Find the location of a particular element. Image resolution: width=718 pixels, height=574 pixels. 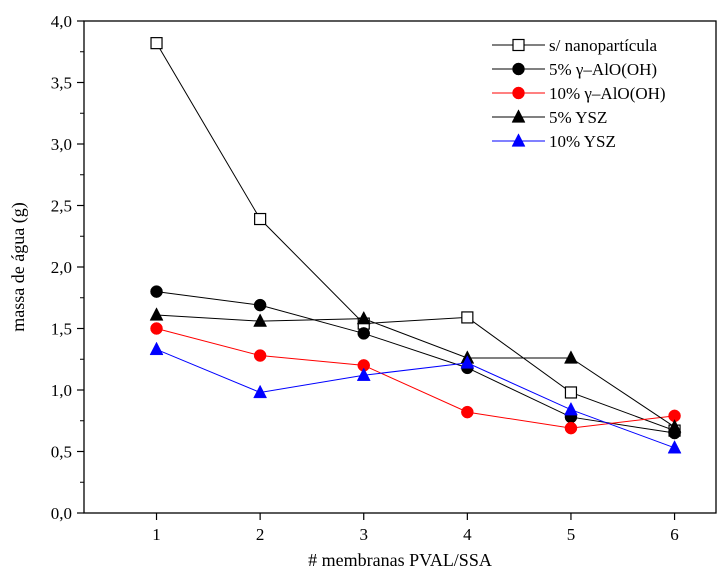

x-tick-label: 3 is located at coordinates (363, 534).